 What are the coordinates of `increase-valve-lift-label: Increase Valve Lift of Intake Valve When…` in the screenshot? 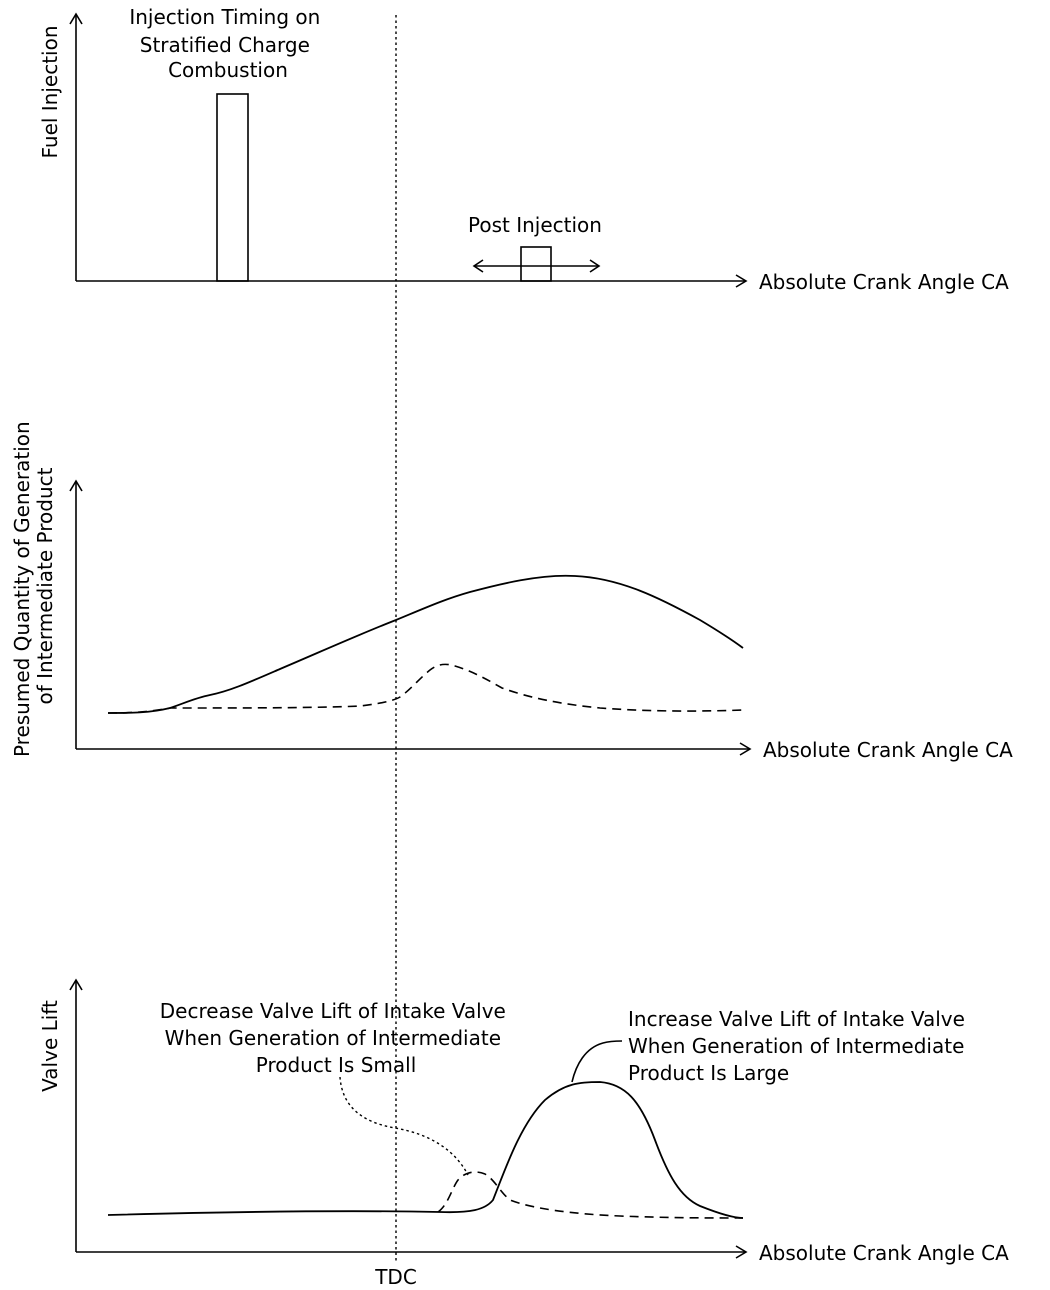 It's located at (799, 1046).